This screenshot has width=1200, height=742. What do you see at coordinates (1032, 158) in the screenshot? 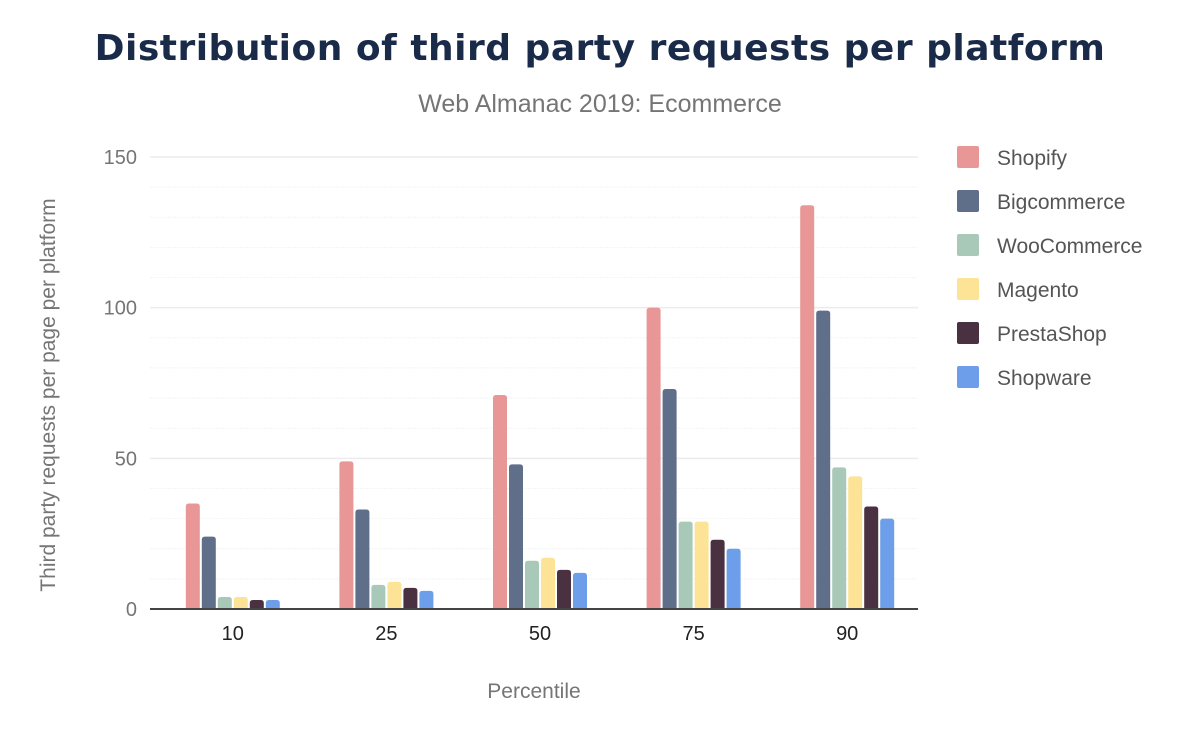
I see `legend-label: Shopify` at bounding box center [1032, 158].